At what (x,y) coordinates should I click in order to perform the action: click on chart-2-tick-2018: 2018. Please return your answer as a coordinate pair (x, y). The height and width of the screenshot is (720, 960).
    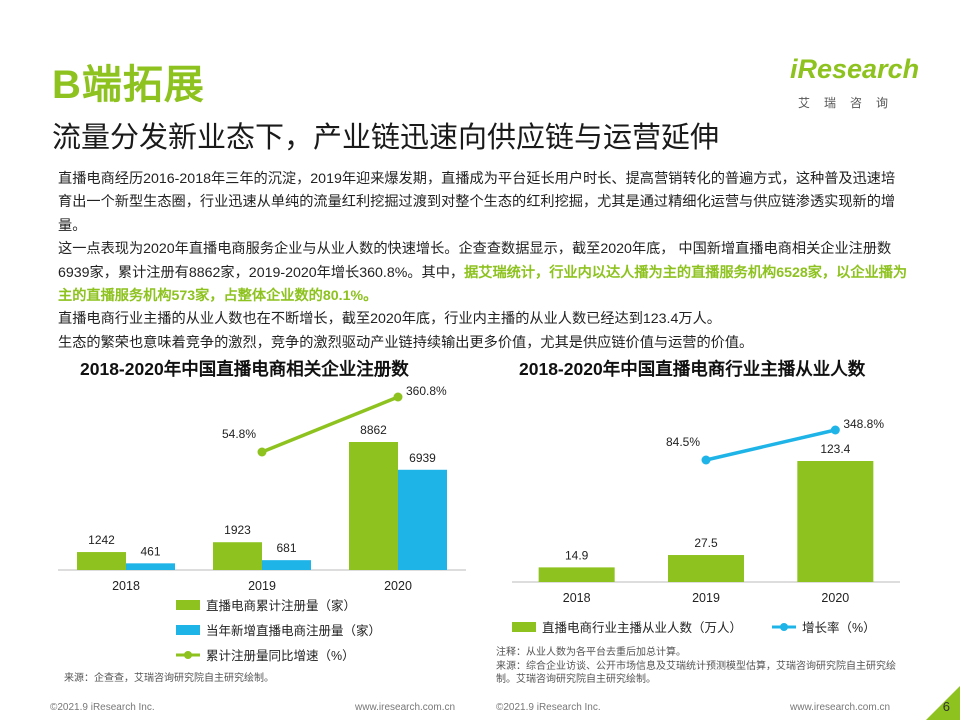
    Looking at the image, I should click on (577, 598).